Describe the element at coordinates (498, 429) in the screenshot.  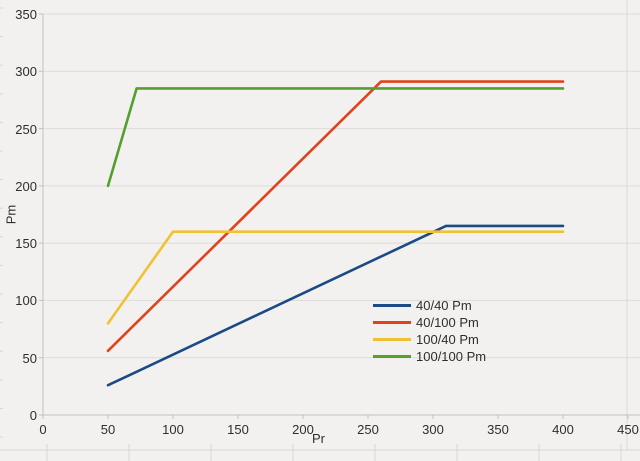
I see `x-tick-label: 350` at that location.